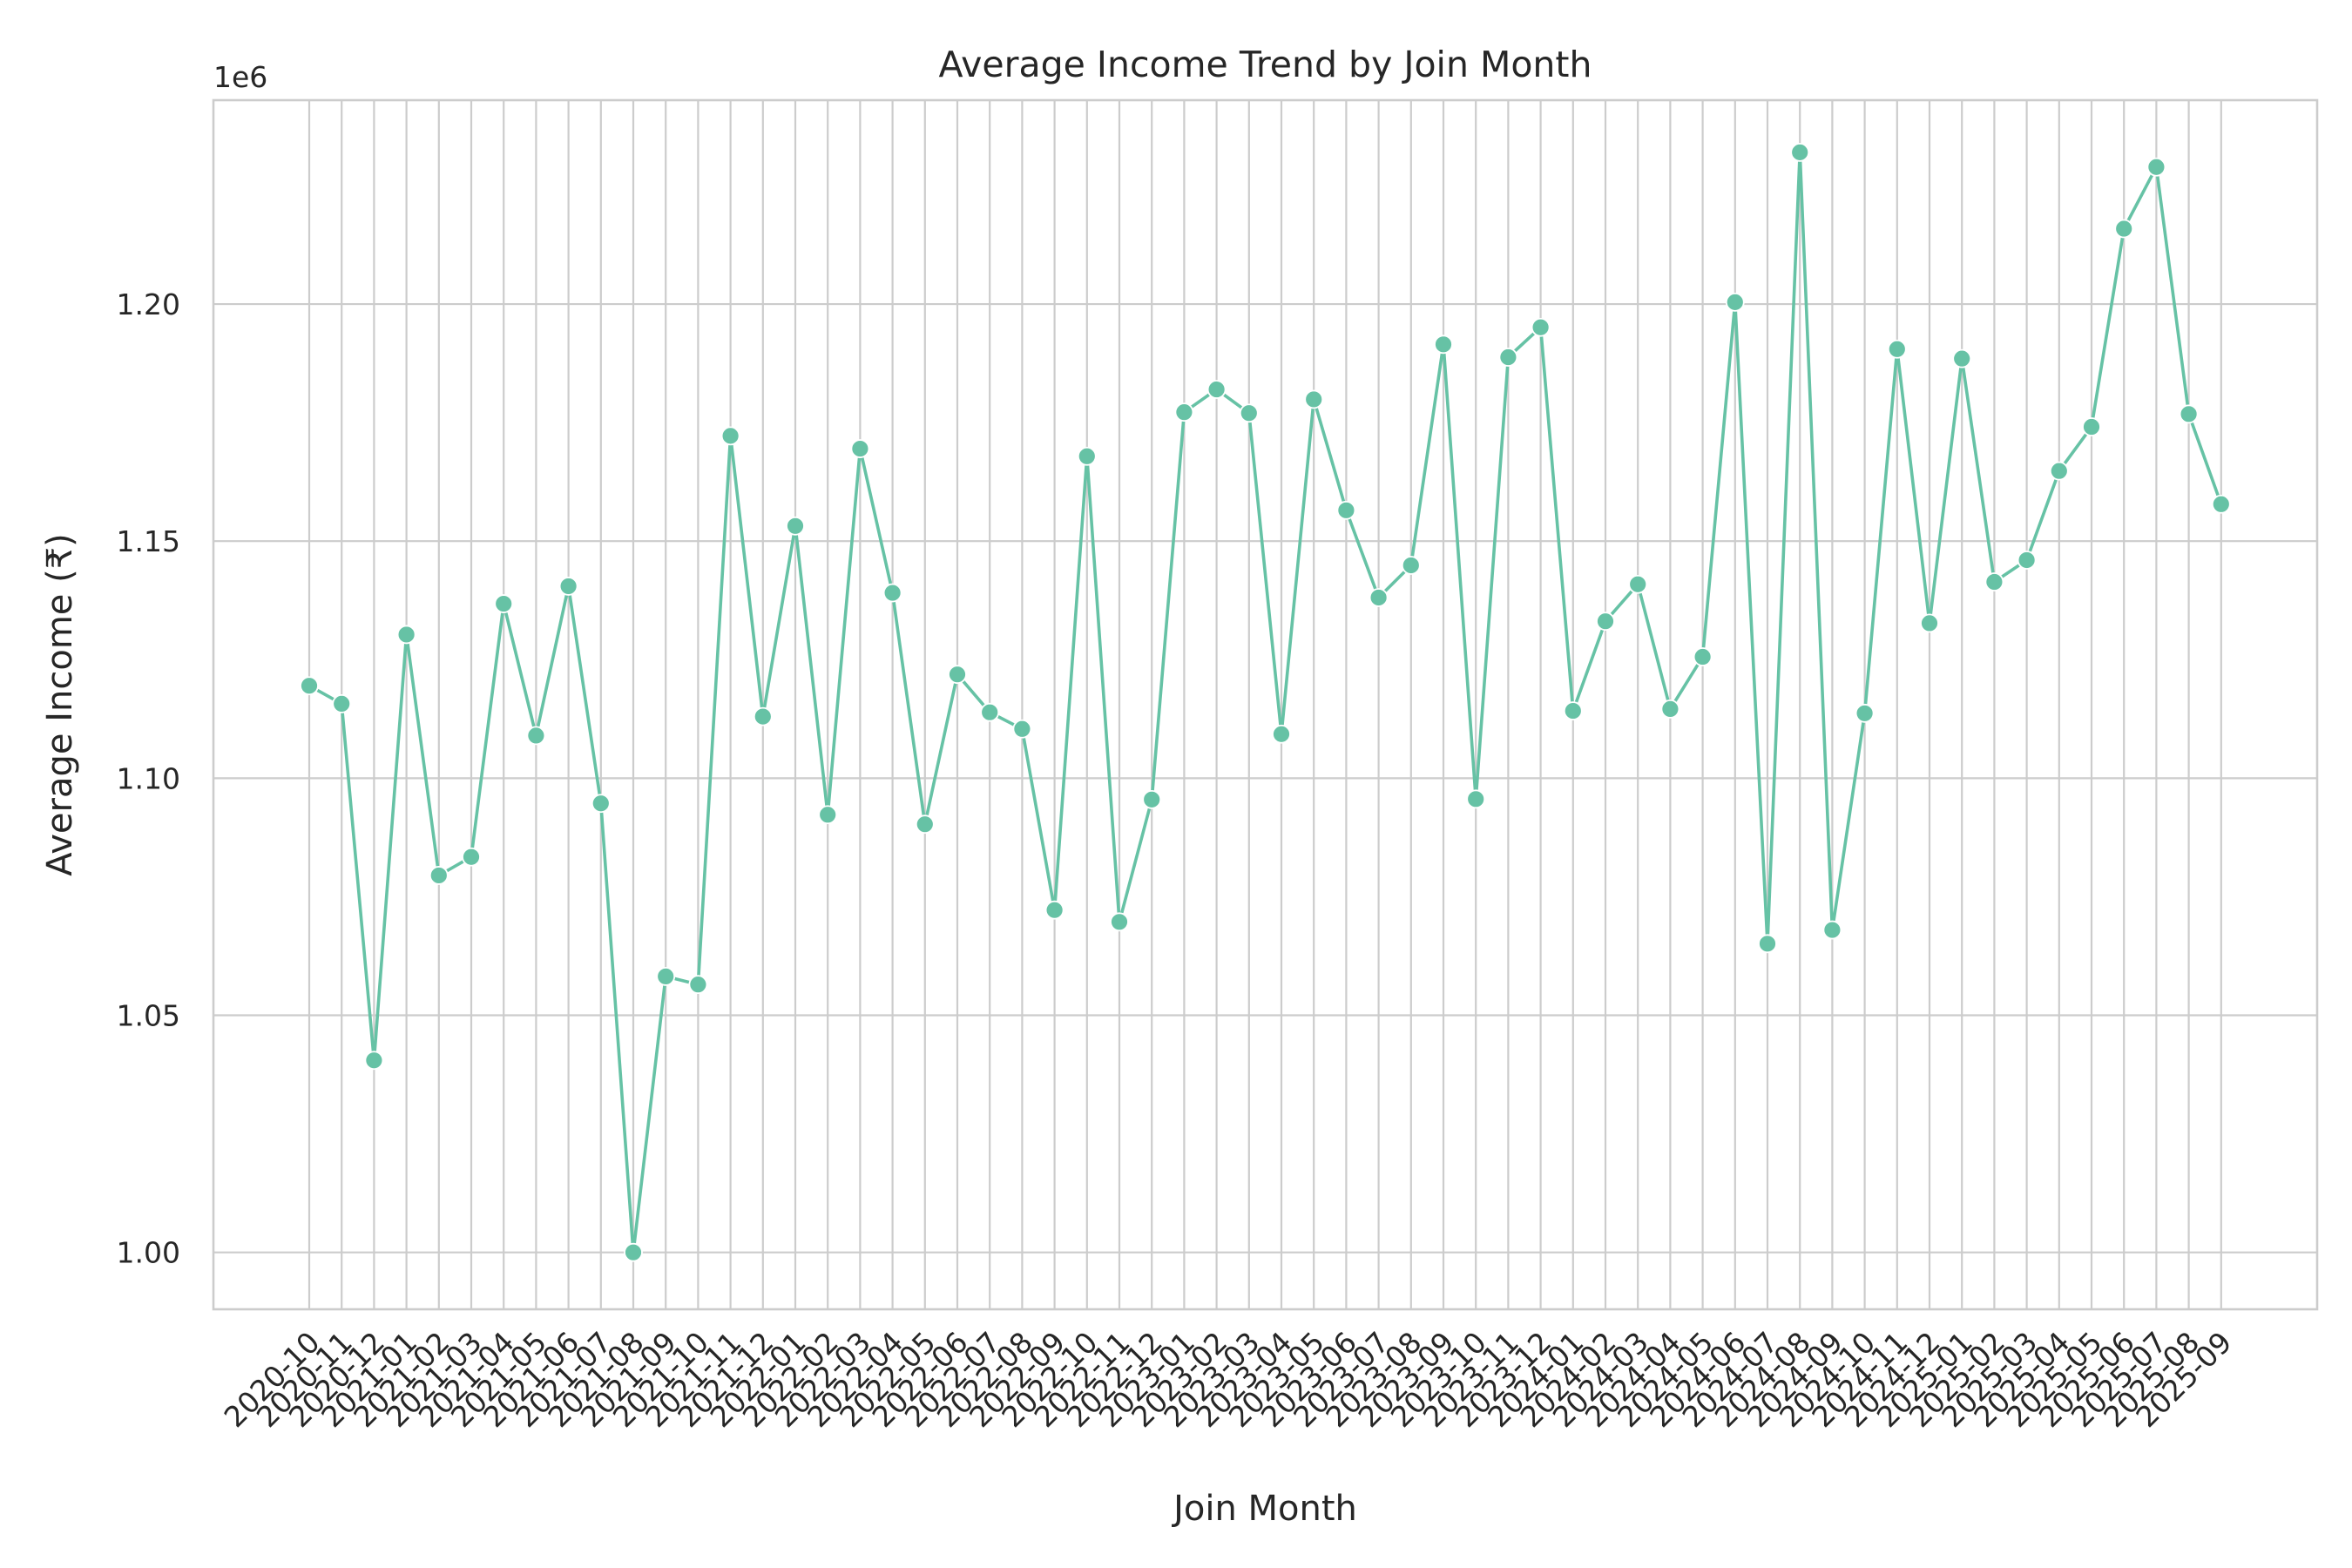 This screenshot has width=2352, height=1568. I want to click on y-tick-label: 1.00, so click(148, 1253).